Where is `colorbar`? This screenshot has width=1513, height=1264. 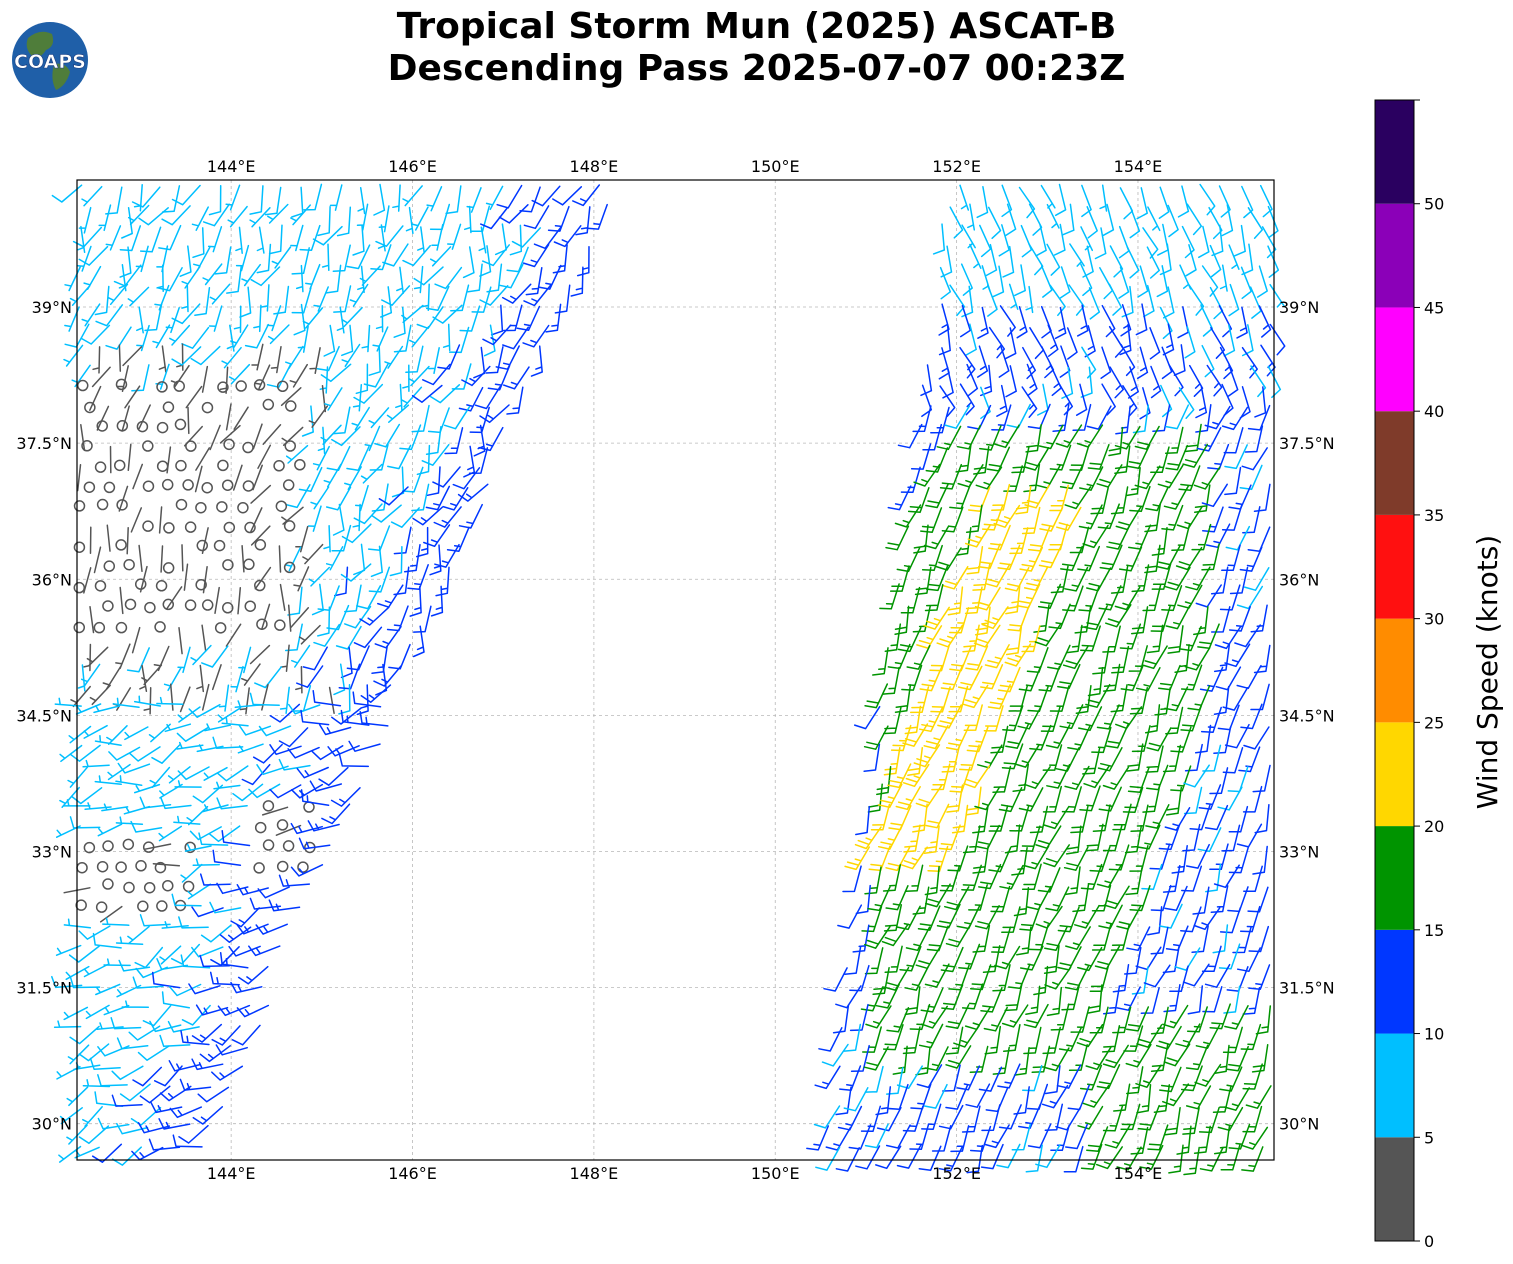
colorbar is located at coordinates (1394, 670).